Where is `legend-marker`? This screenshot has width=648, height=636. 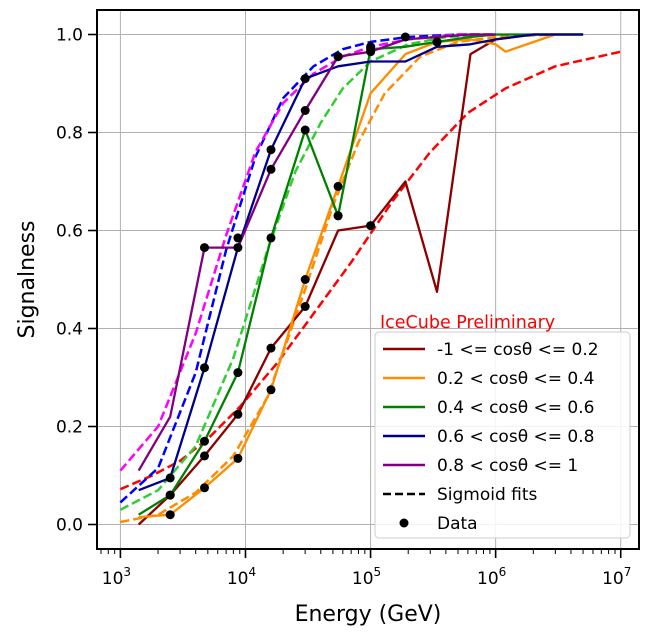 legend-marker is located at coordinates (404, 523).